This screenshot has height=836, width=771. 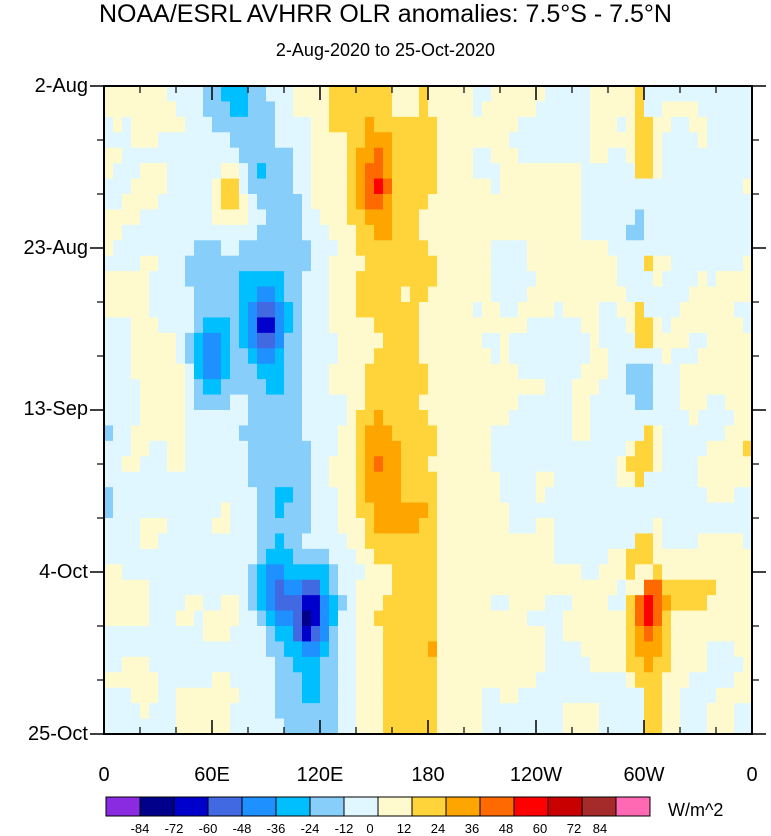 I want to click on colorbar-label: 12, so click(x=404, y=828).